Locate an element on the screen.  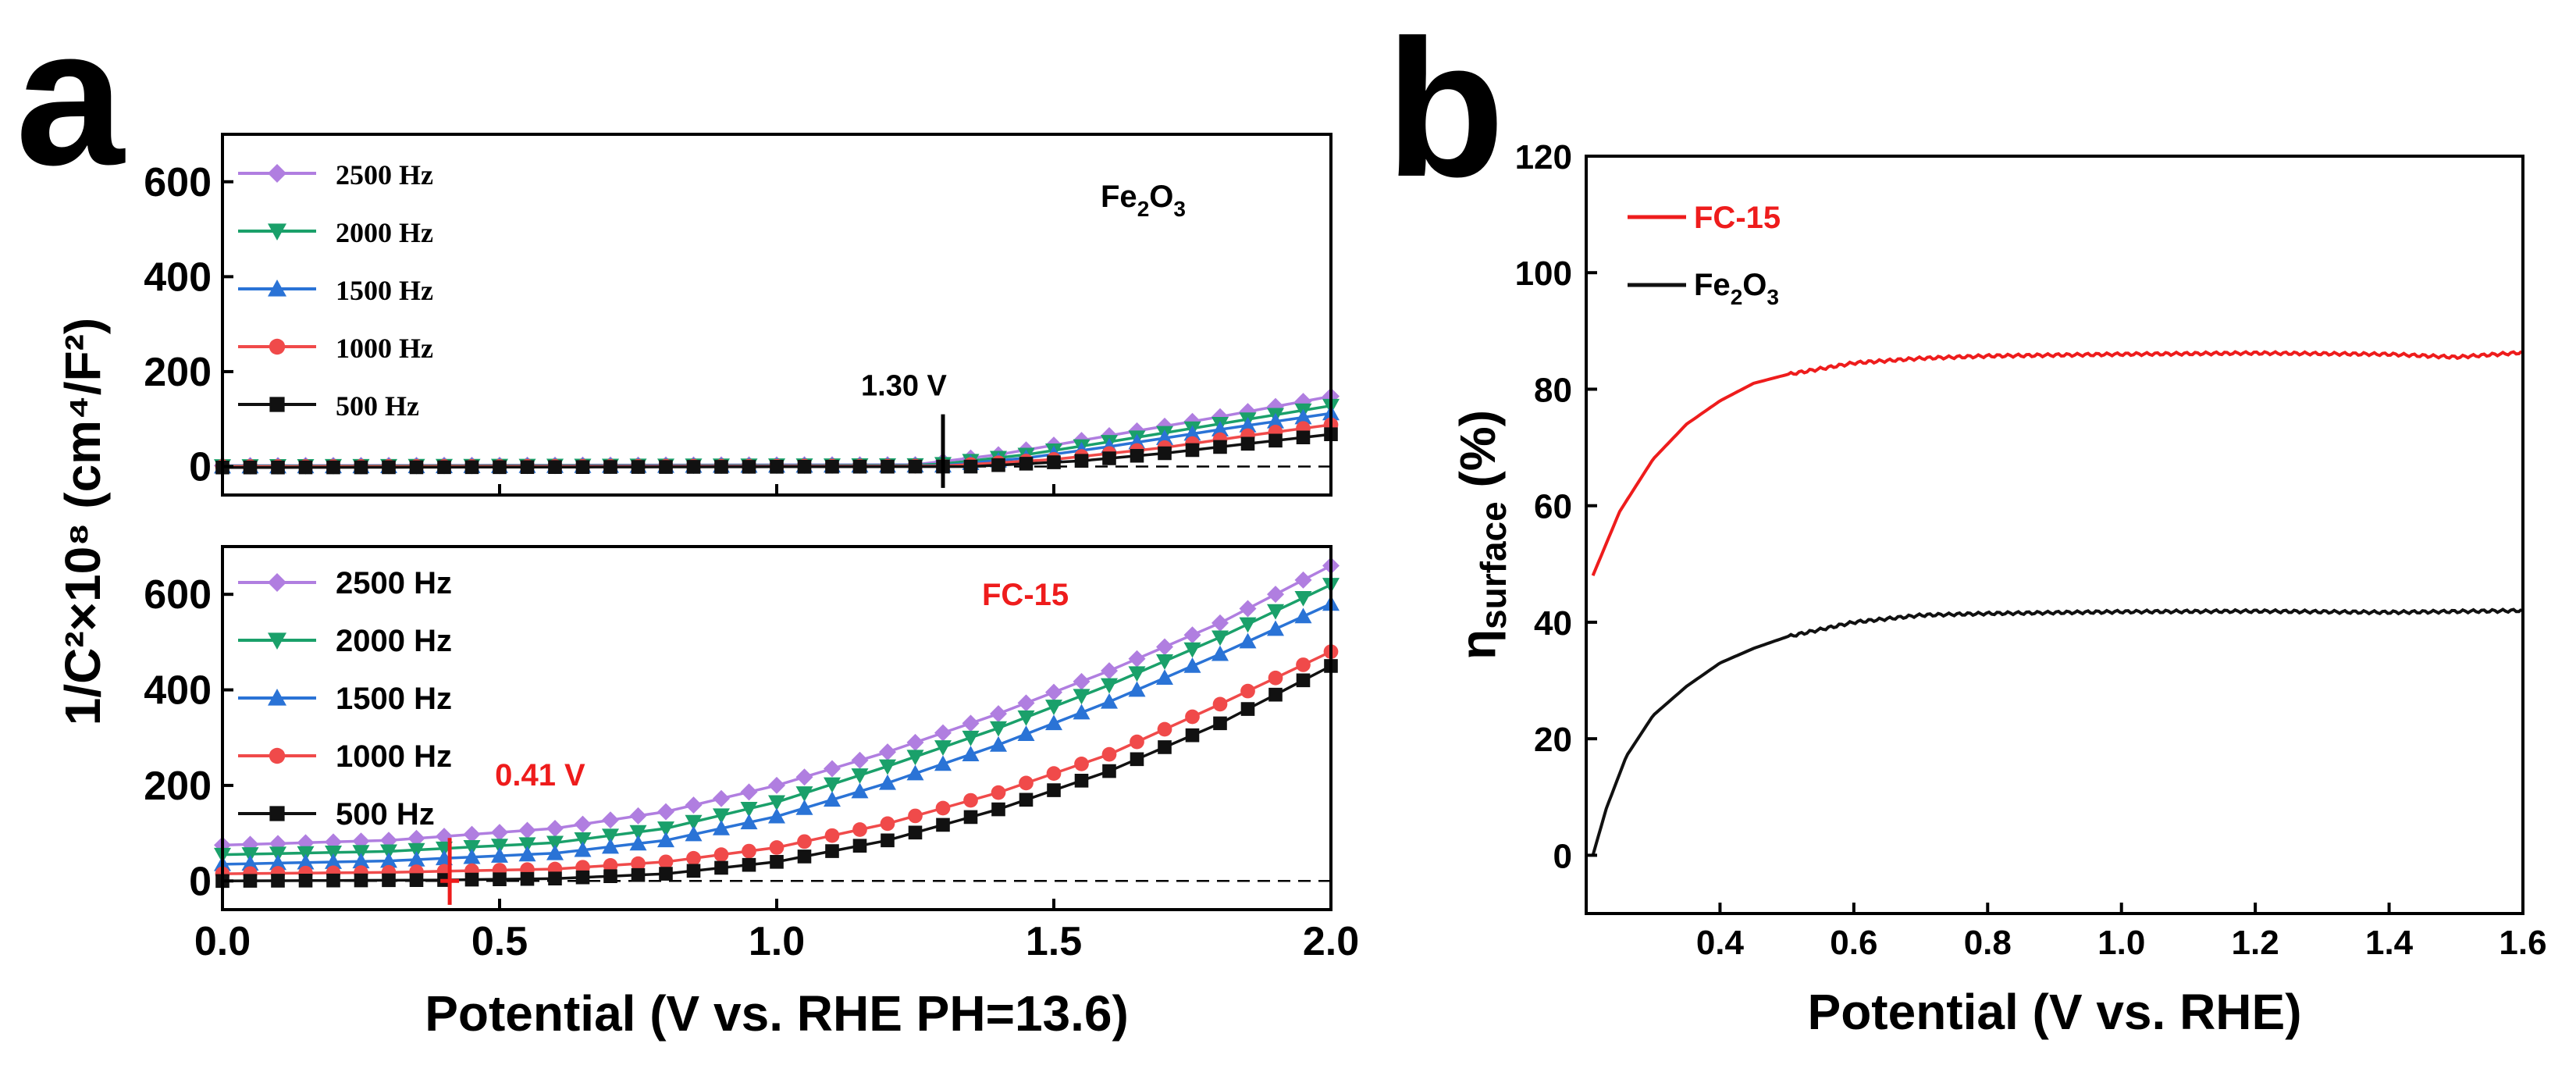
a-bottom-x-ticks: 0.0 0.5 1.0 1.5 2.0 is located at coordinates (776, 931).